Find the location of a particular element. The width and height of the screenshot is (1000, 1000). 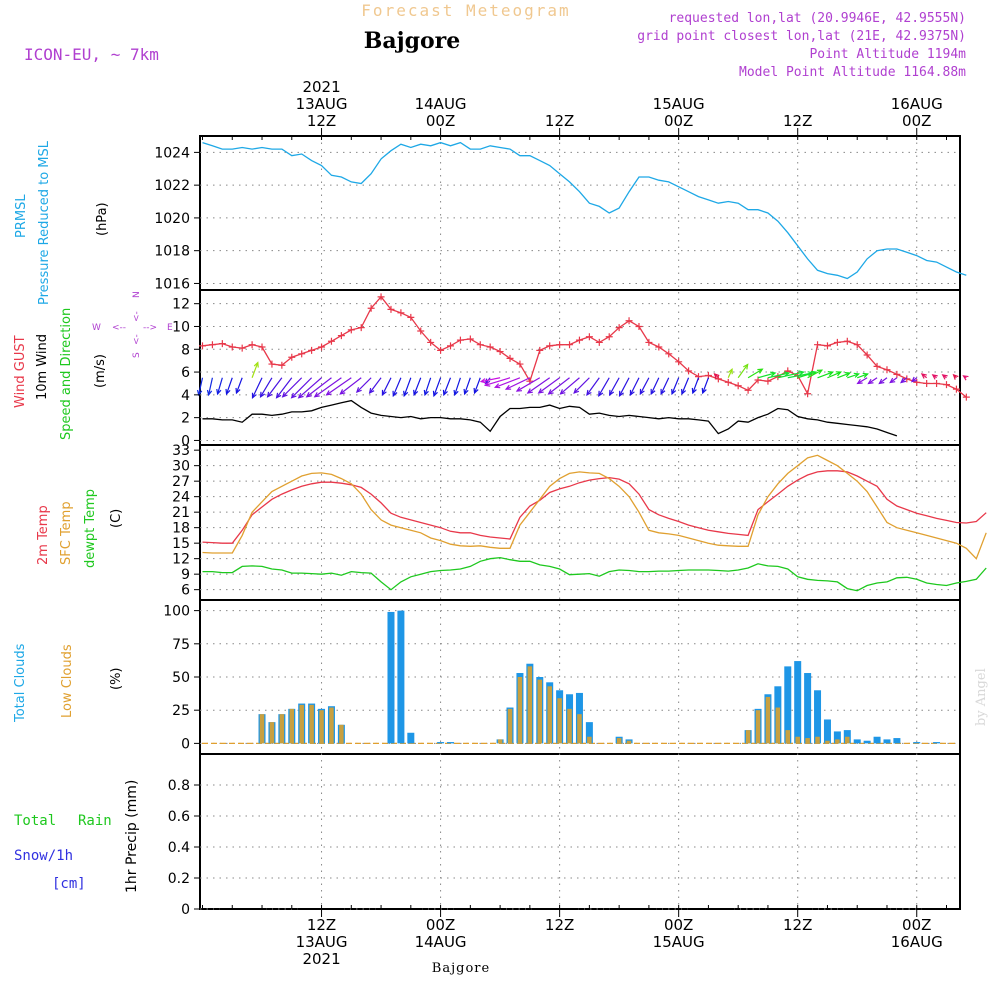

temp-sfc-label: SFC Temp is located at coordinates (66, 533).